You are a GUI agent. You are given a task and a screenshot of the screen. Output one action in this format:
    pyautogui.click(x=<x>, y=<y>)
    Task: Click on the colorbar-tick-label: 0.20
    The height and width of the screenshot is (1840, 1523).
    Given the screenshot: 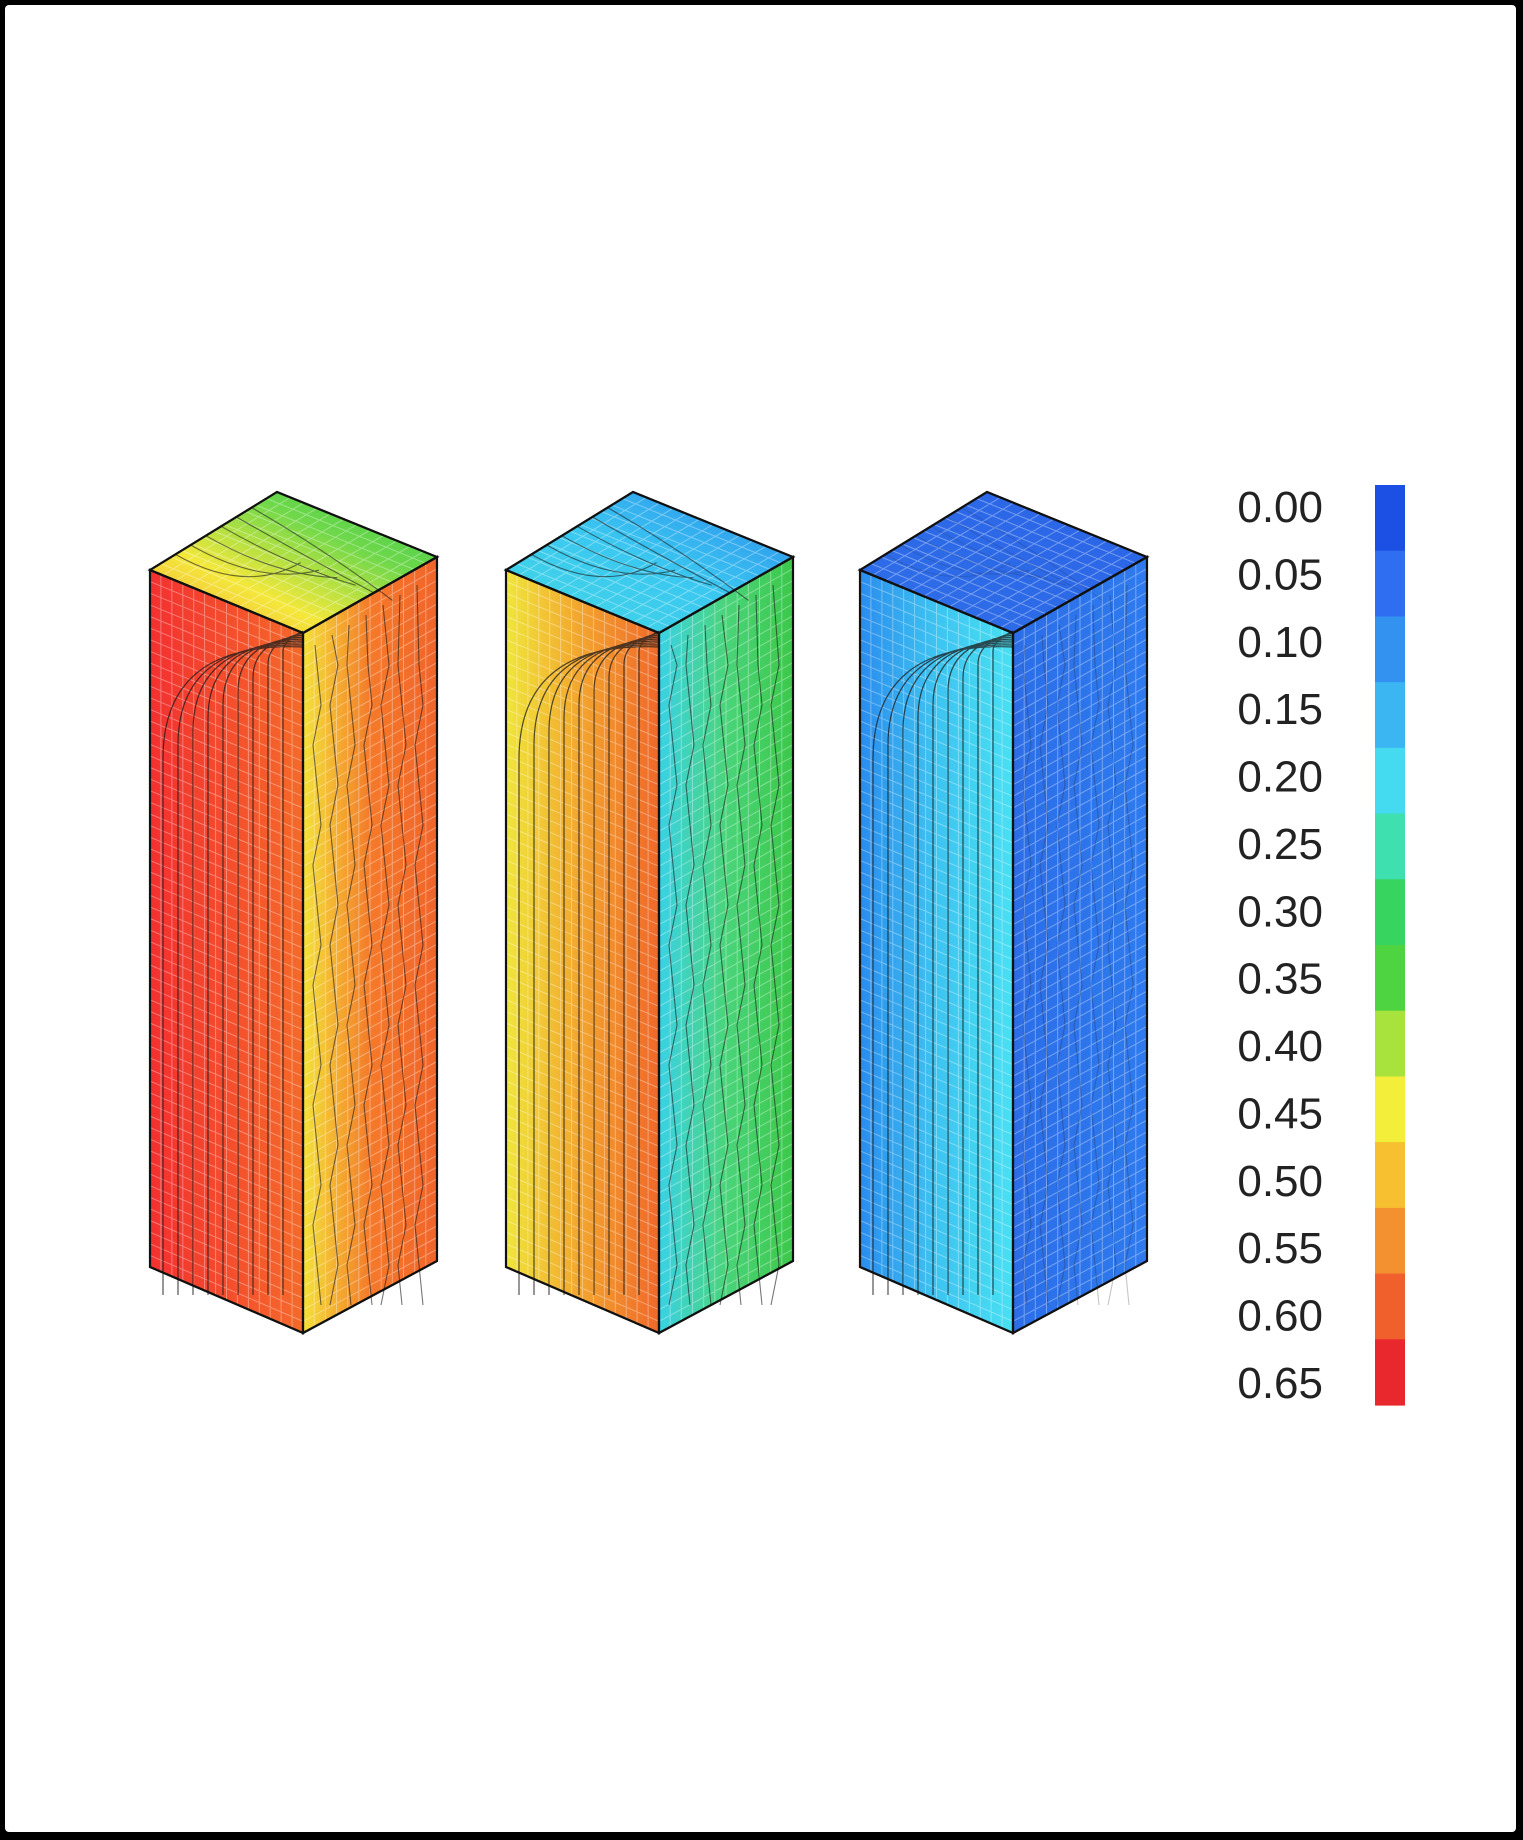 What is the action you would take?
    pyautogui.click(x=1280, y=777)
    